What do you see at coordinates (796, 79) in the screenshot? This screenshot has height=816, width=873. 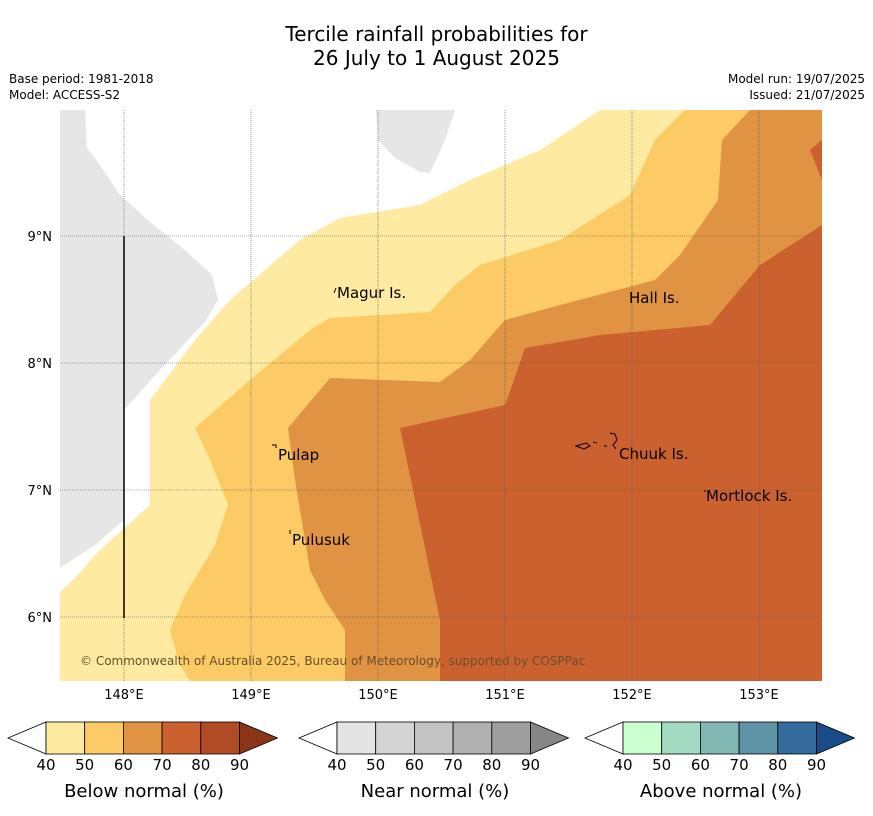 I see `model-run: Model run: 19/07/2025` at bounding box center [796, 79].